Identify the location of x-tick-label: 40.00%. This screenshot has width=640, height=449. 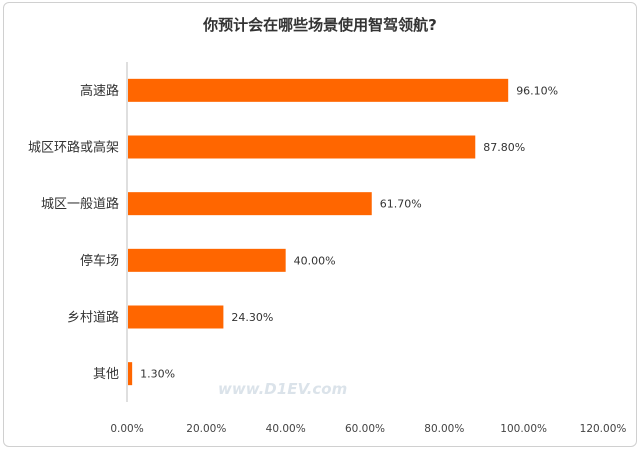
(286, 429).